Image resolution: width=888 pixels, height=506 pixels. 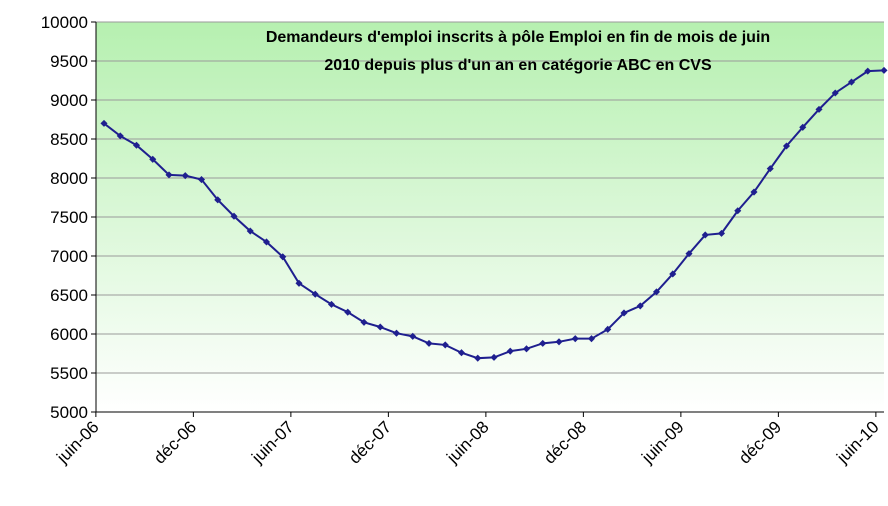 What do you see at coordinates (175, 442) in the screenshot?
I see `x-tick-label: déc-06` at bounding box center [175, 442].